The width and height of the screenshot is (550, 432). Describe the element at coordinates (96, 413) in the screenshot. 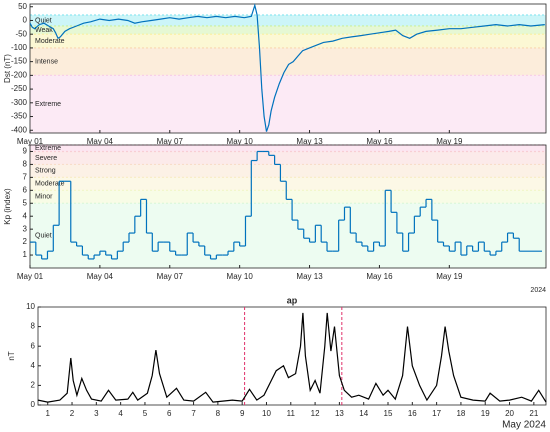

I see `x-tick-label: 3` at that location.